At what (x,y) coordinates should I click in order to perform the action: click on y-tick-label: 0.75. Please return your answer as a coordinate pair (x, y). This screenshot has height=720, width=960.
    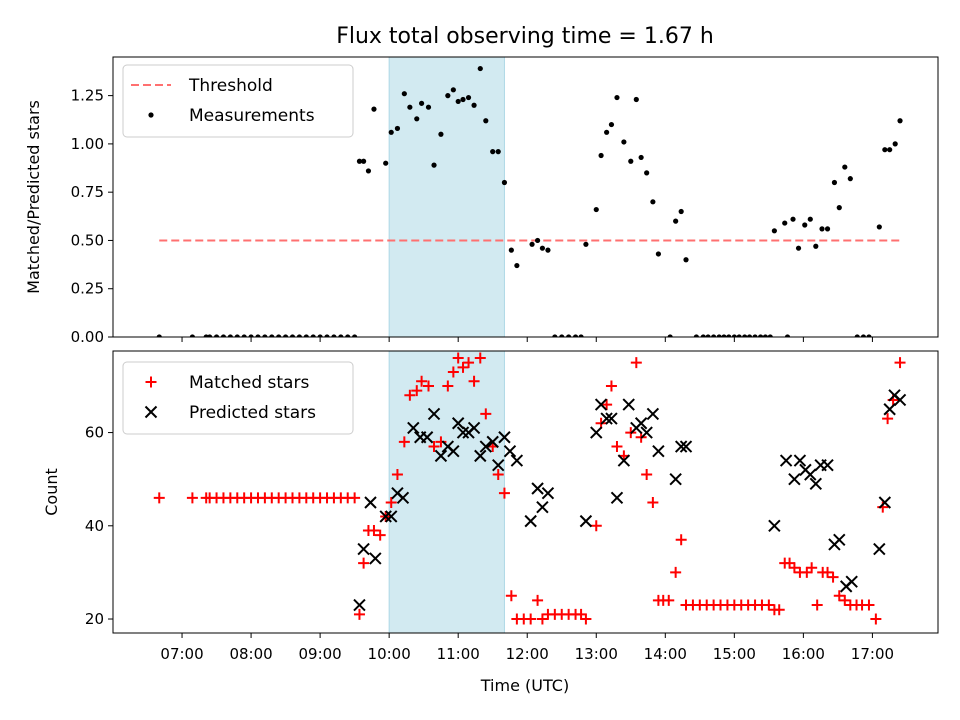
    Looking at the image, I should click on (87, 192).